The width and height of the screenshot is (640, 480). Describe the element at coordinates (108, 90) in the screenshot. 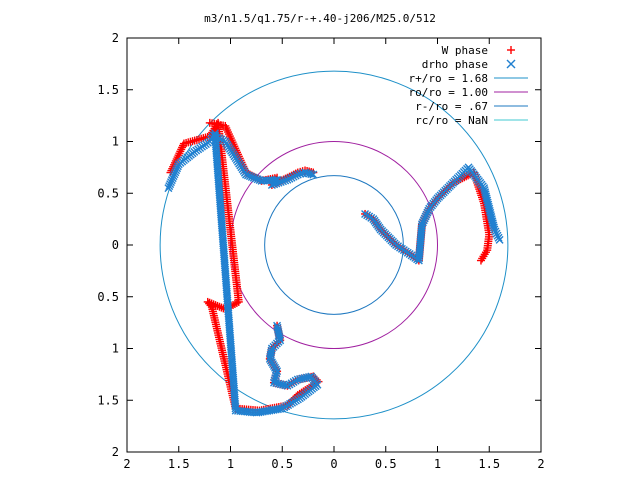

I see `y-tick-label: 1.5` at that location.